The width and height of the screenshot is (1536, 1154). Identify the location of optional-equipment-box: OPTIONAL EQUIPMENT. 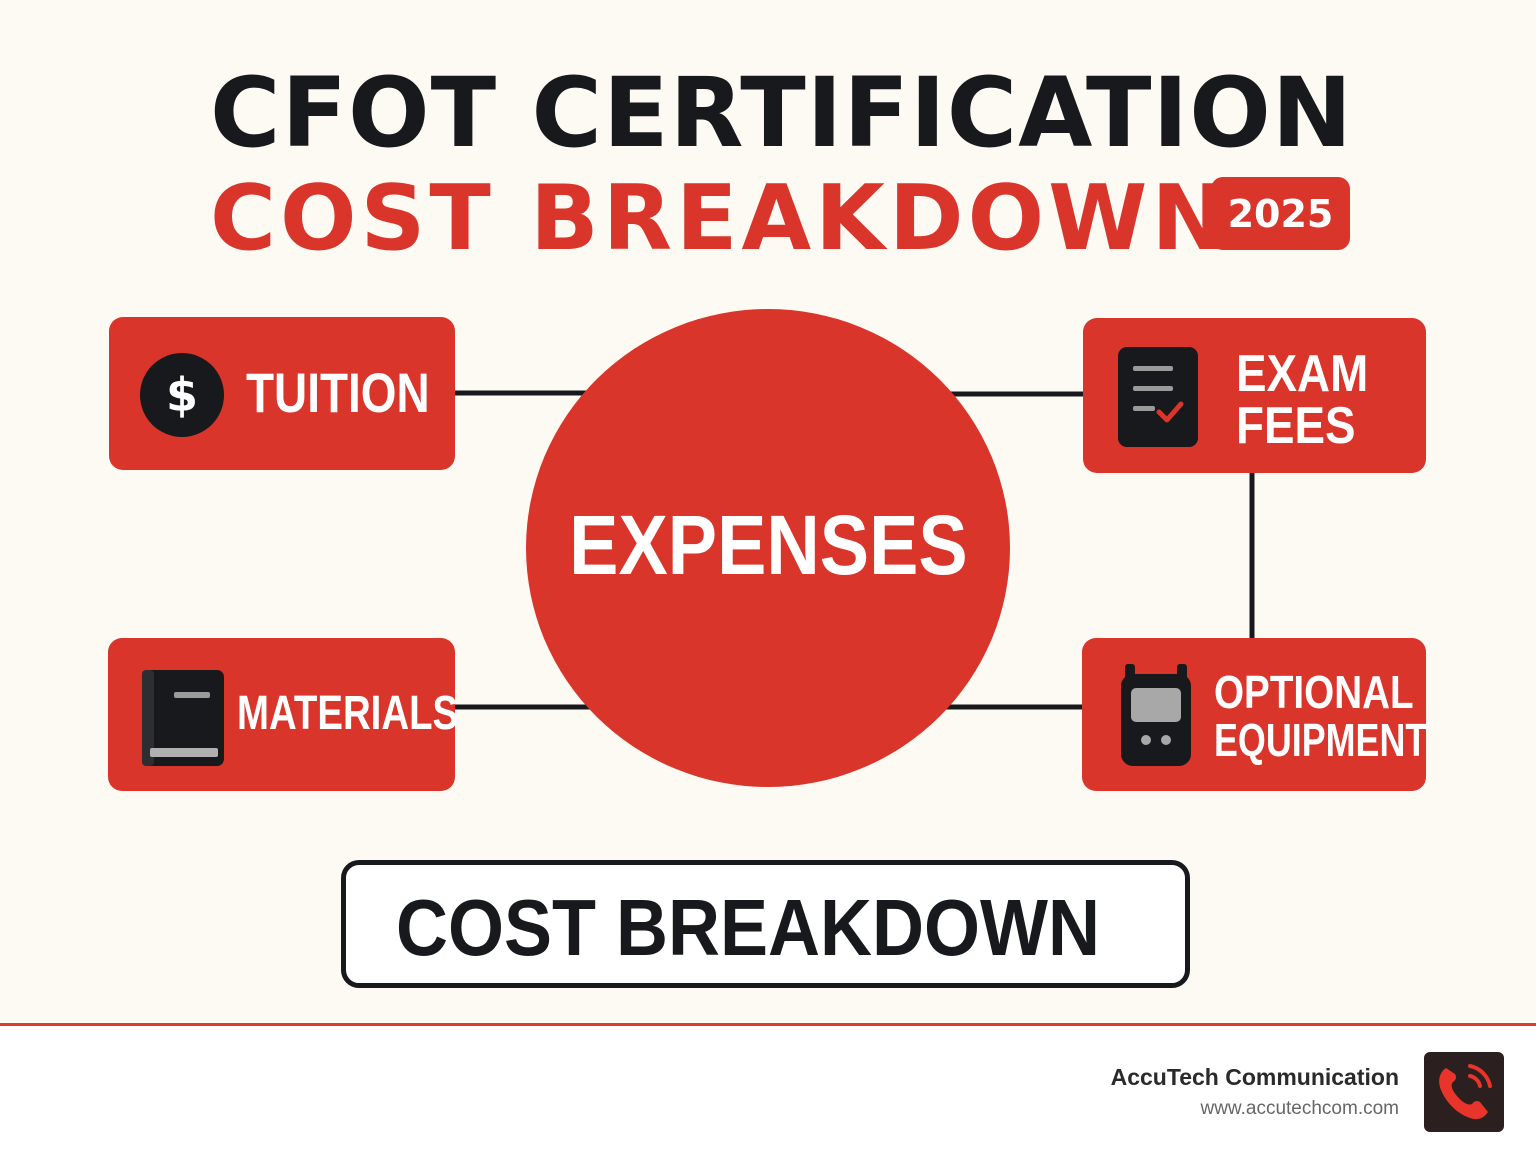
(1255, 714).